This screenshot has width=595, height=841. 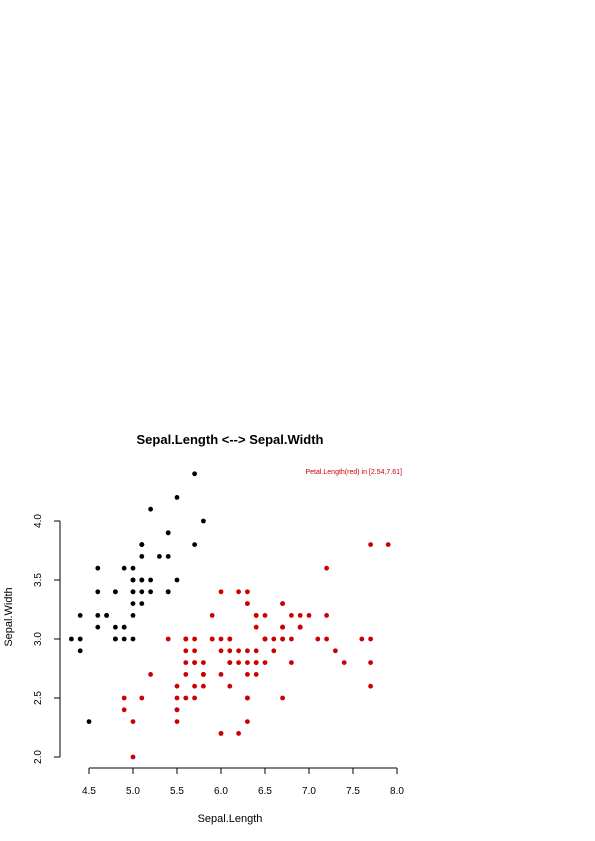 What do you see at coordinates (221, 791) in the screenshot?
I see `x-tick-label: 6.0` at bounding box center [221, 791].